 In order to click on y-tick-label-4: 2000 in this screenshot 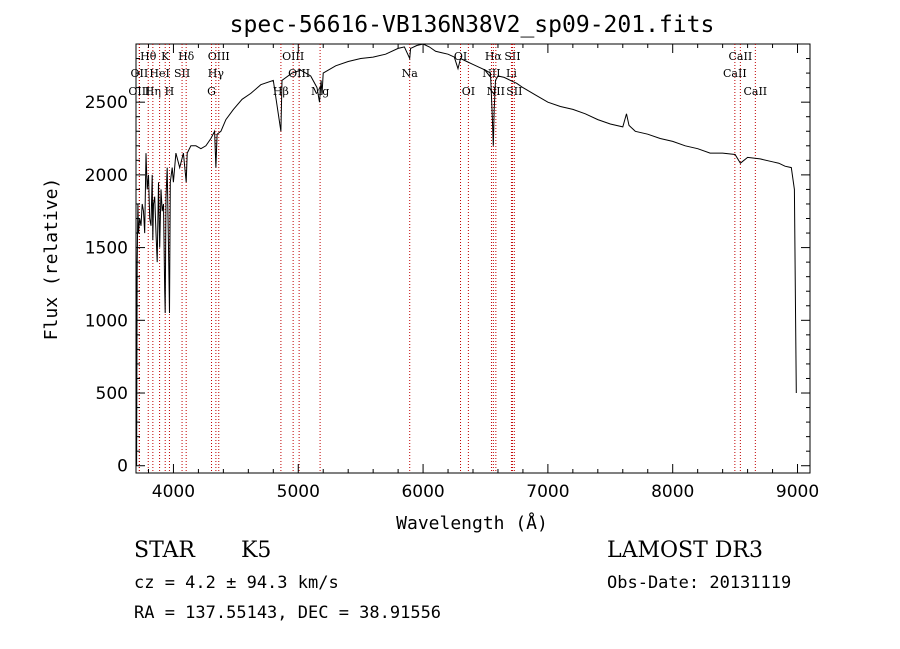, I will do `click(106, 176)`.